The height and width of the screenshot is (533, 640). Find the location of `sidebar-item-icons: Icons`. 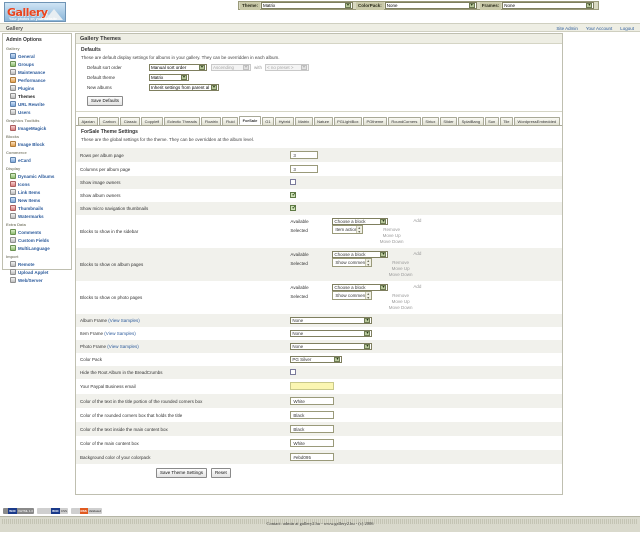

sidebar-item-icons: Icons is located at coordinates (37, 184).